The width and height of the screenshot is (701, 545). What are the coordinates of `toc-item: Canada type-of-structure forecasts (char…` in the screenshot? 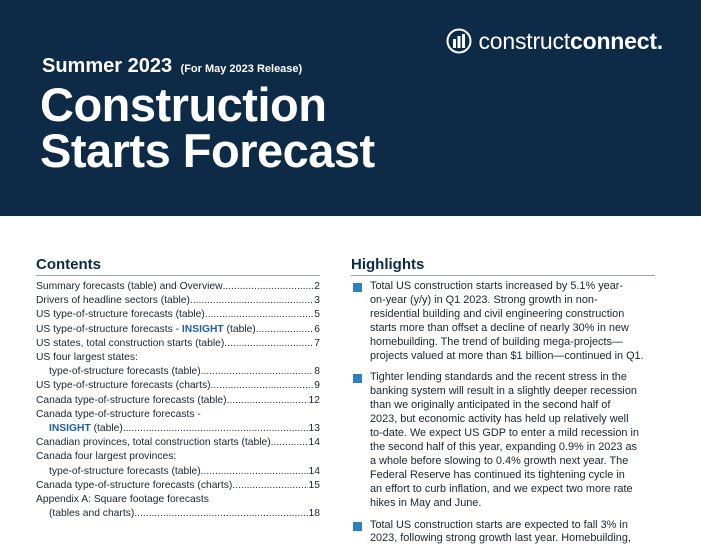 It's located at (178, 486).